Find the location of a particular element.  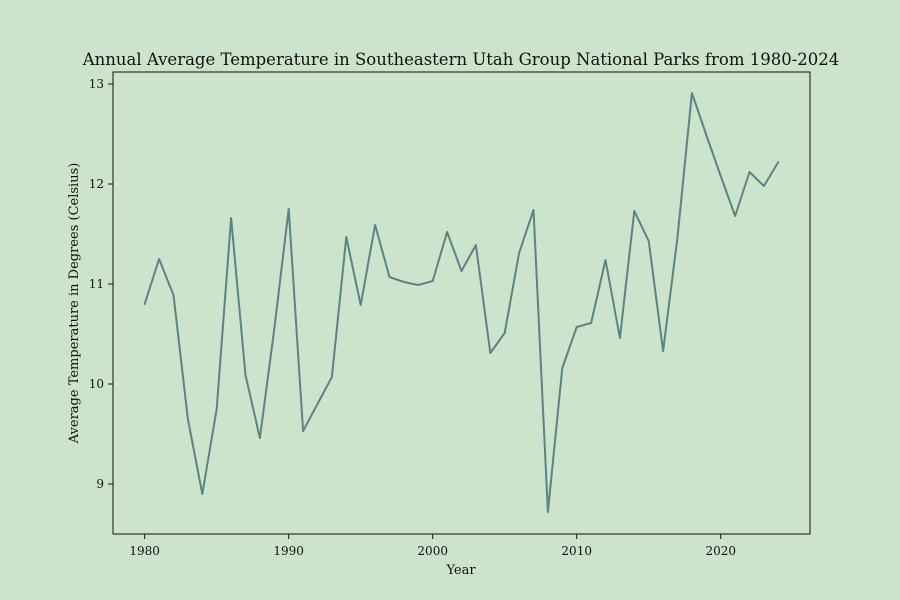

y-axis-label: Average Temperature in Degrees (Celsius) is located at coordinates (74, 304).